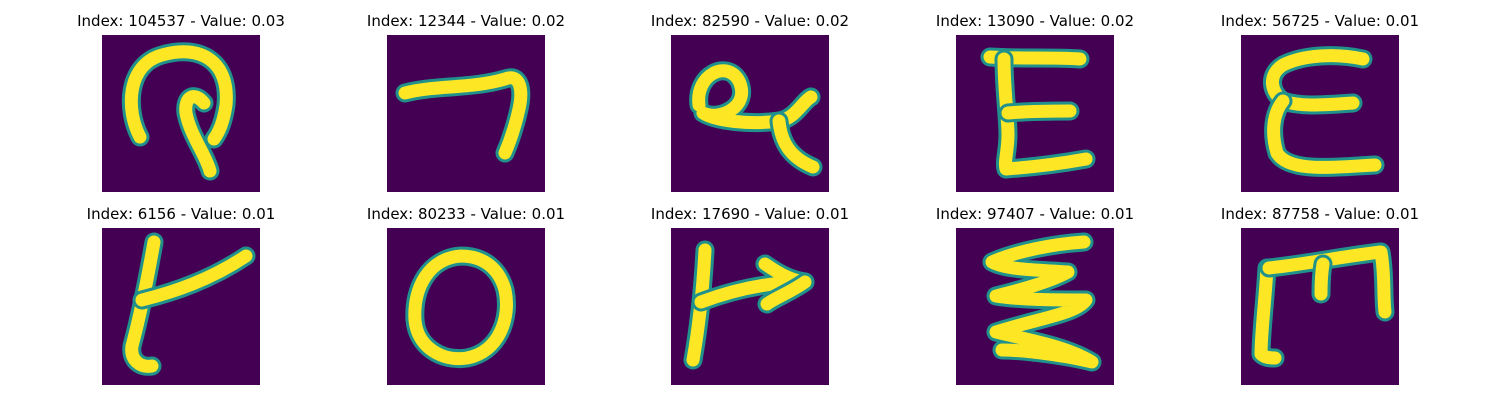 This screenshot has height=400, width=1500. I want to click on panel-title-10: Index: 87758 - Value: 0.01, so click(1320, 214).